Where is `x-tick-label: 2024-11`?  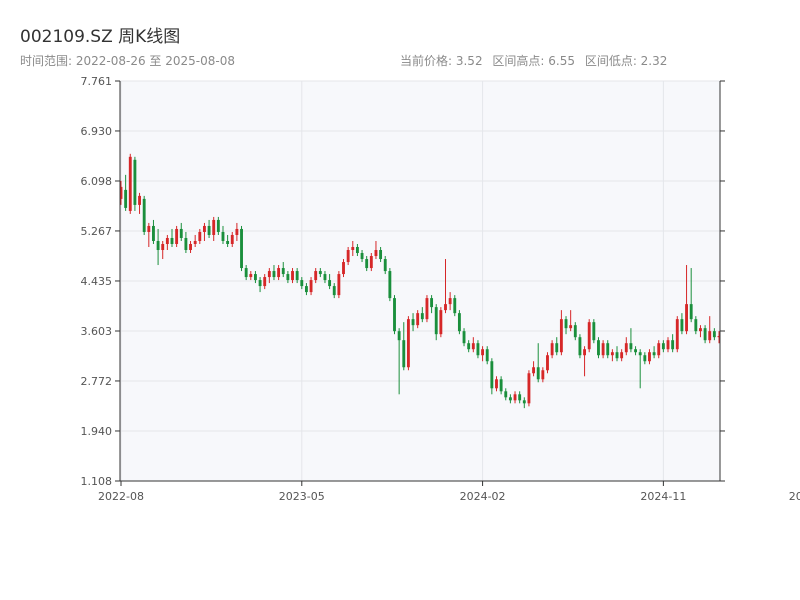 x-tick-label: 2024-11 is located at coordinates (663, 496).